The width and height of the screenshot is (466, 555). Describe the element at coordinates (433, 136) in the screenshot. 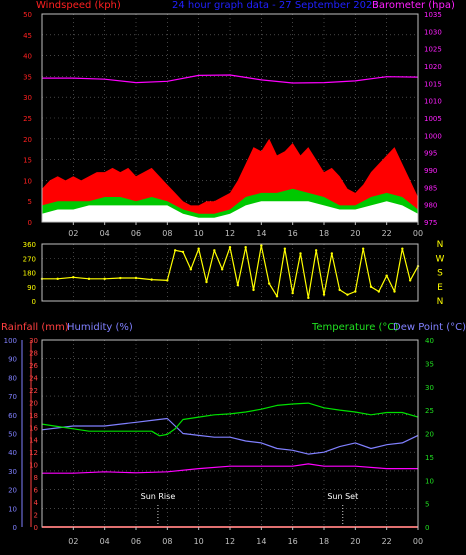

I see `baro-y-tick-label: 1000` at that location.